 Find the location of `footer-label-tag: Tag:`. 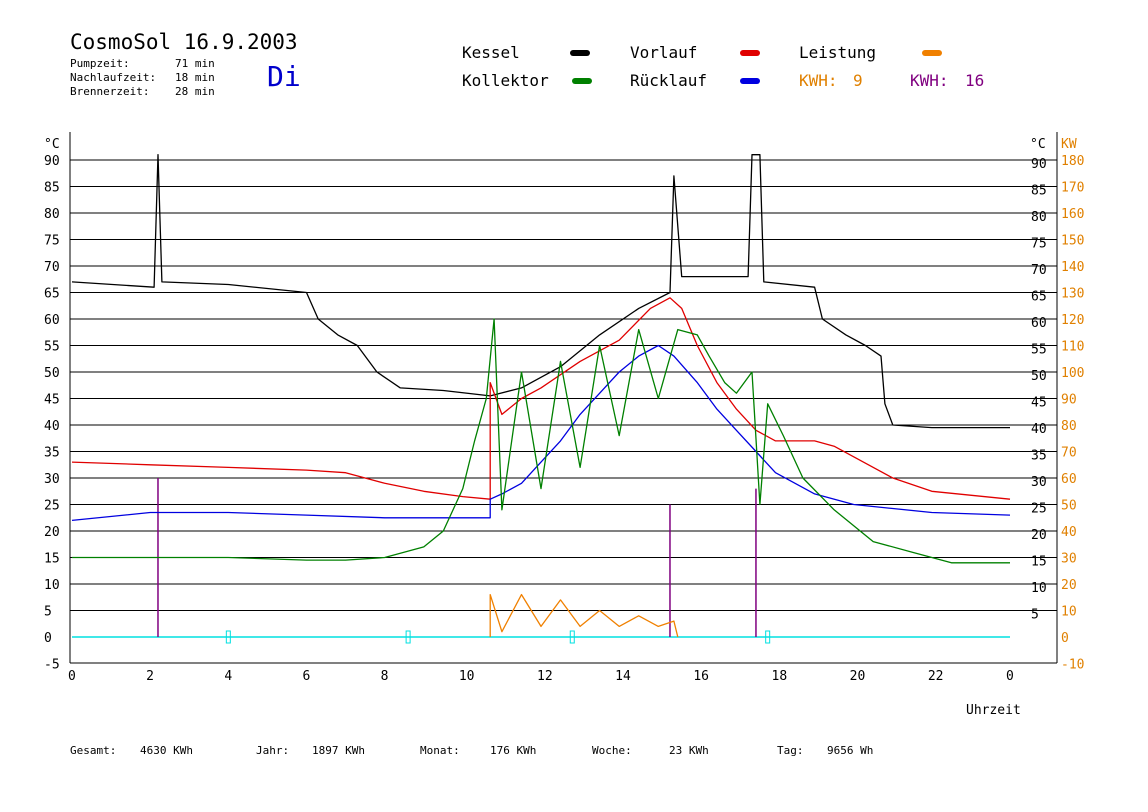

footer-label-tag: Tag: is located at coordinates (790, 750).